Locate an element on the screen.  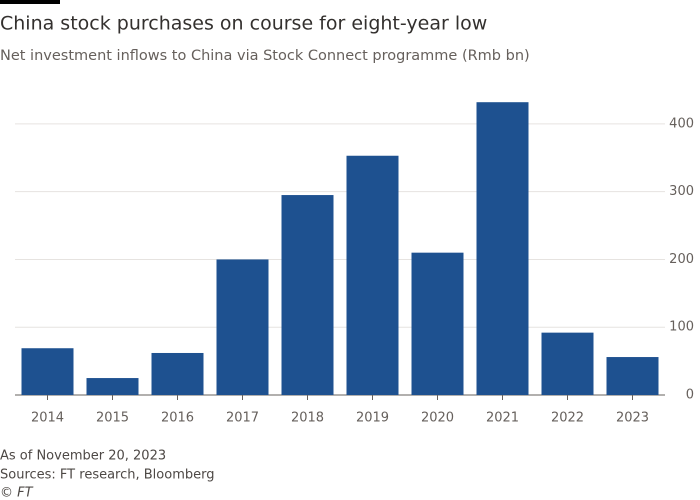
x-tick-label: 2018 is located at coordinates (307, 418).